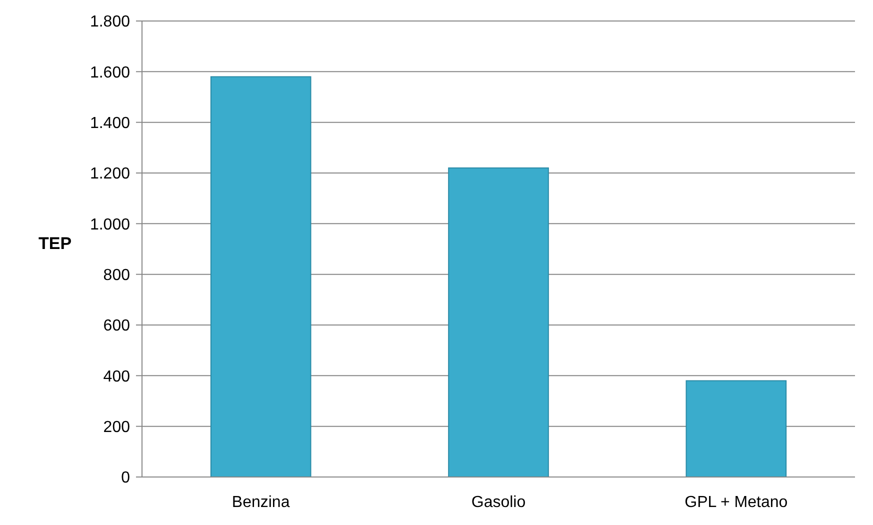 Image resolution: width=873 pixels, height=525 pixels. Describe the element at coordinates (55, 243) in the screenshot. I see `y-axis-title: TEP` at that location.